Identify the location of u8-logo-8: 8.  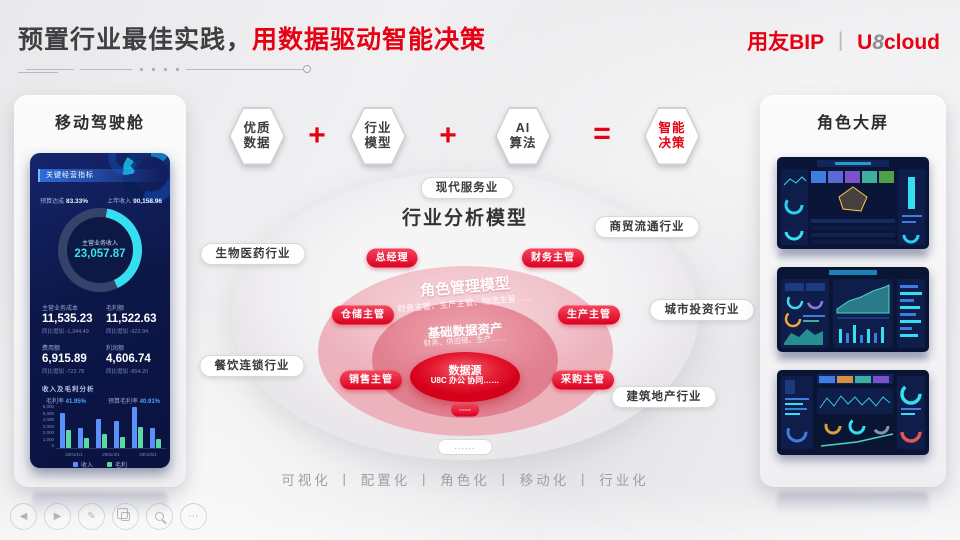
(878, 42).